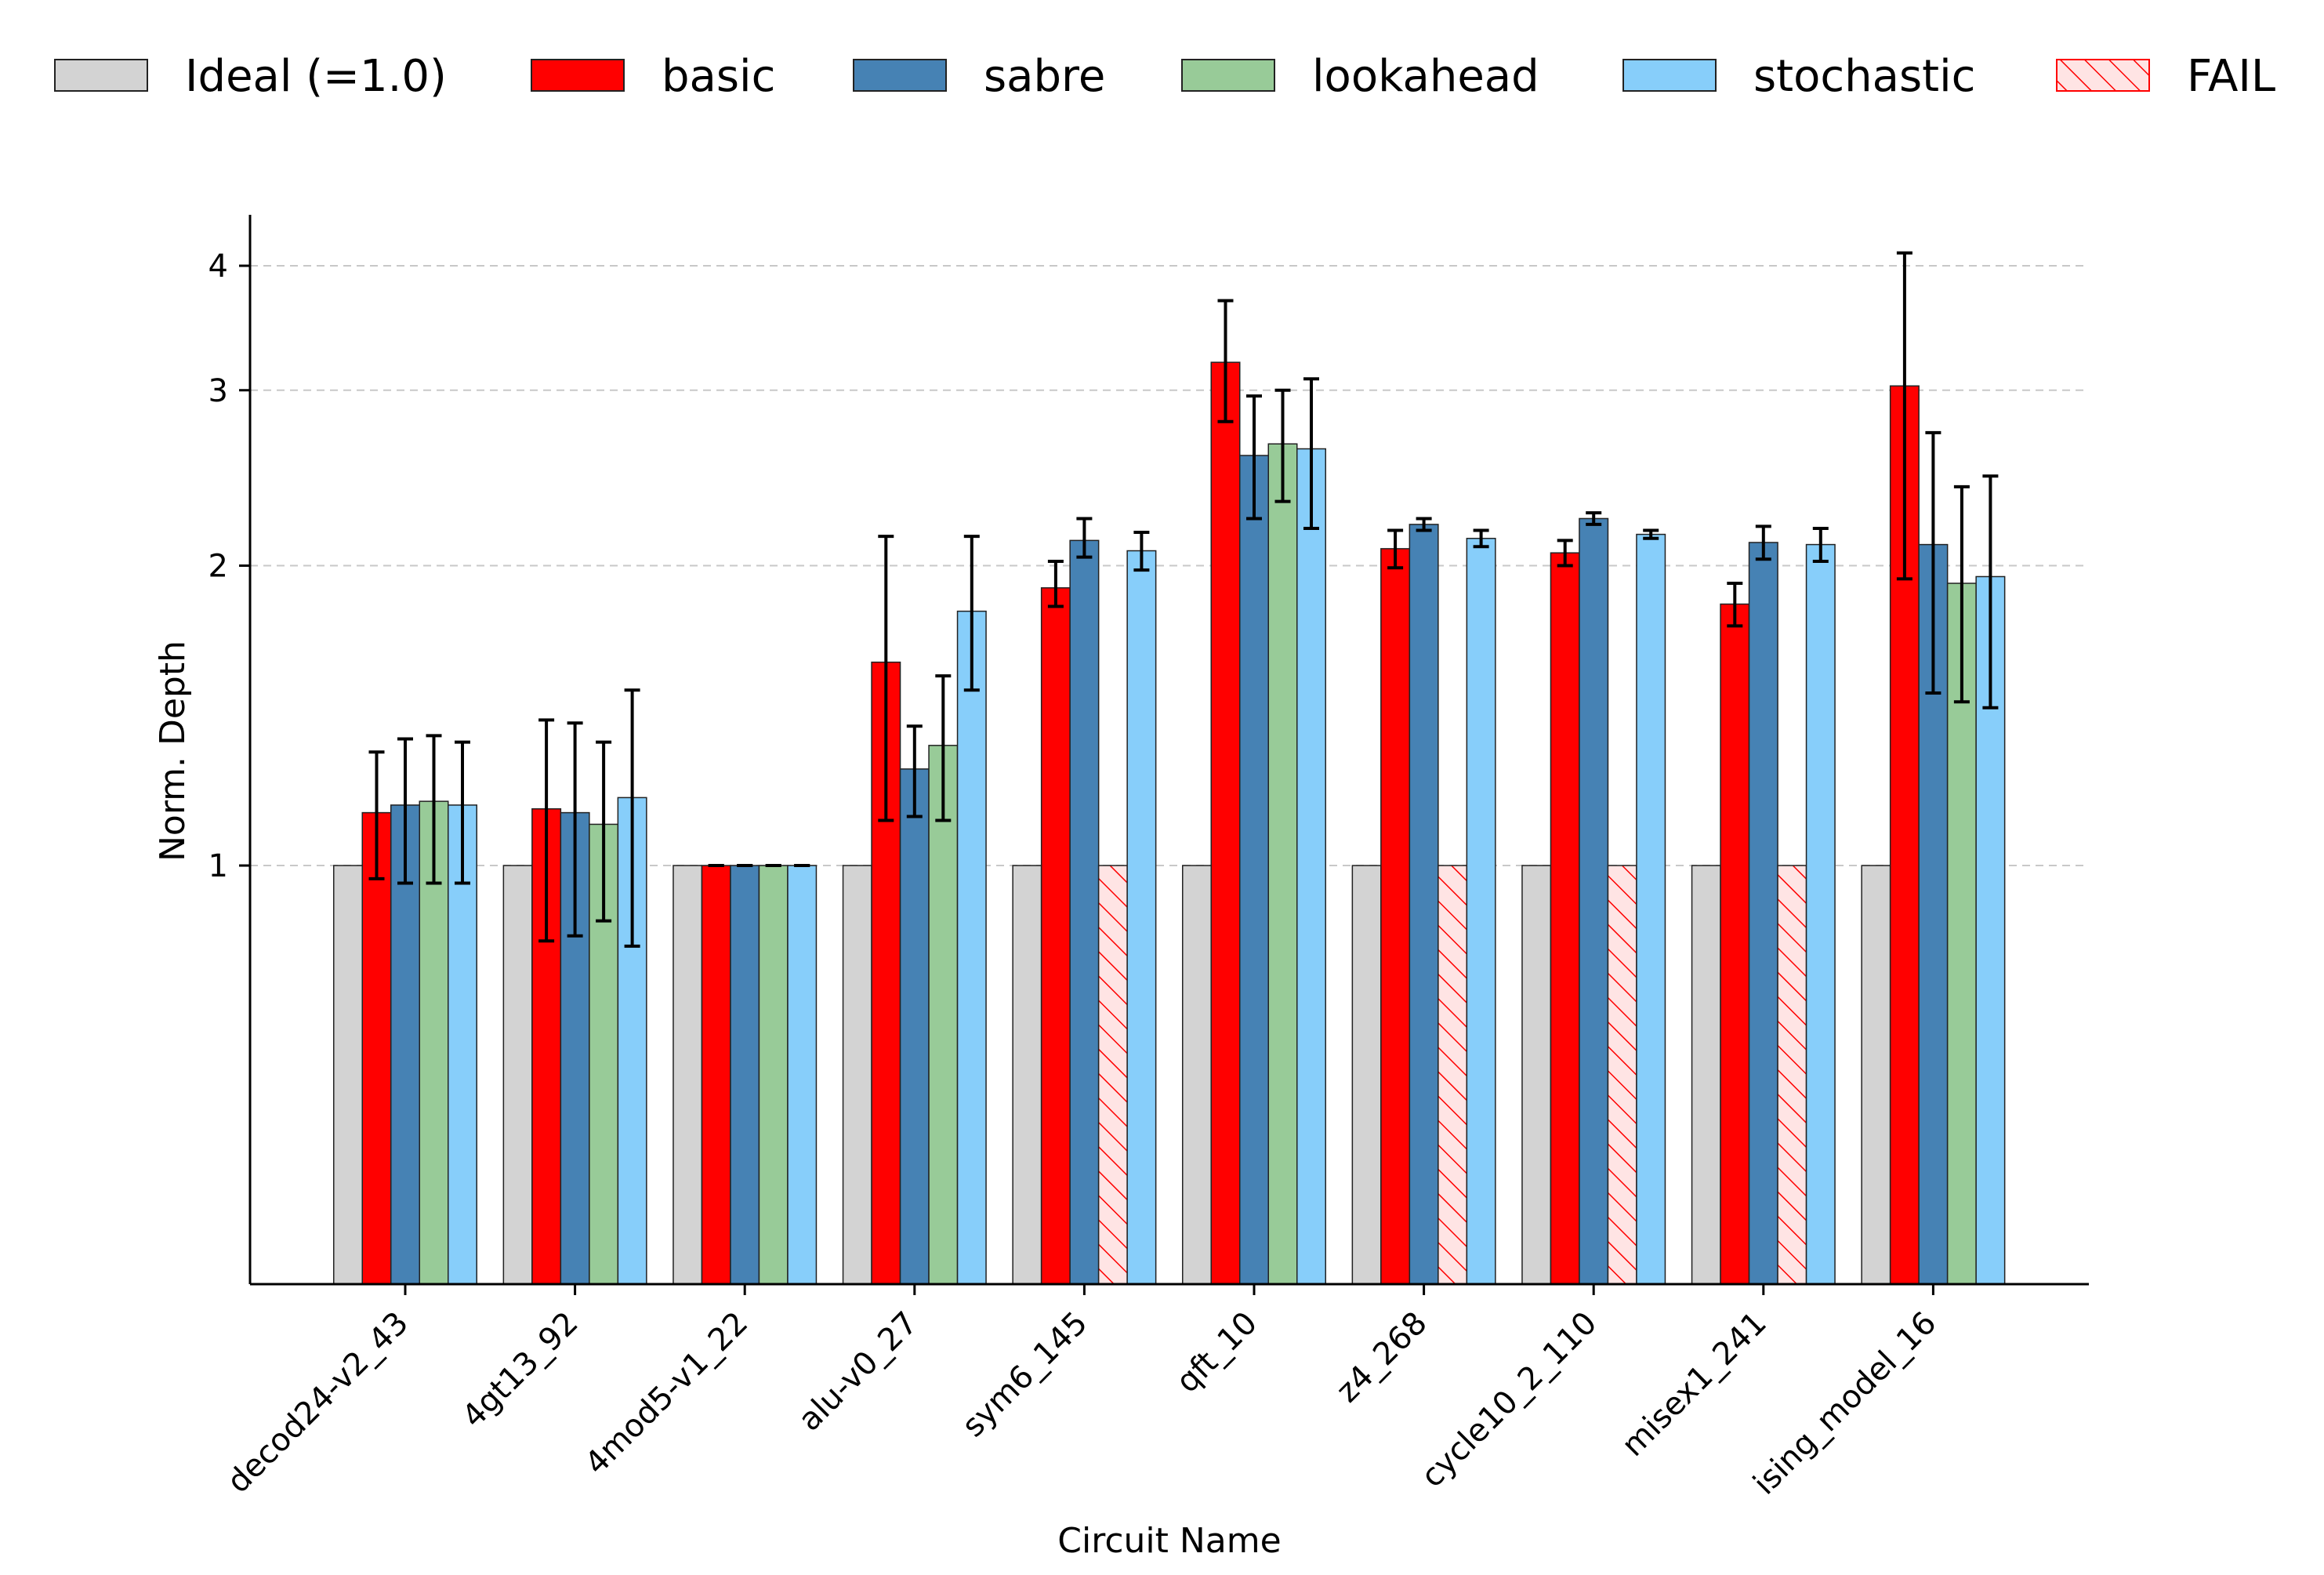  What do you see at coordinates (218, 267) in the screenshot?
I see `y-tick-label: 4` at bounding box center [218, 267].